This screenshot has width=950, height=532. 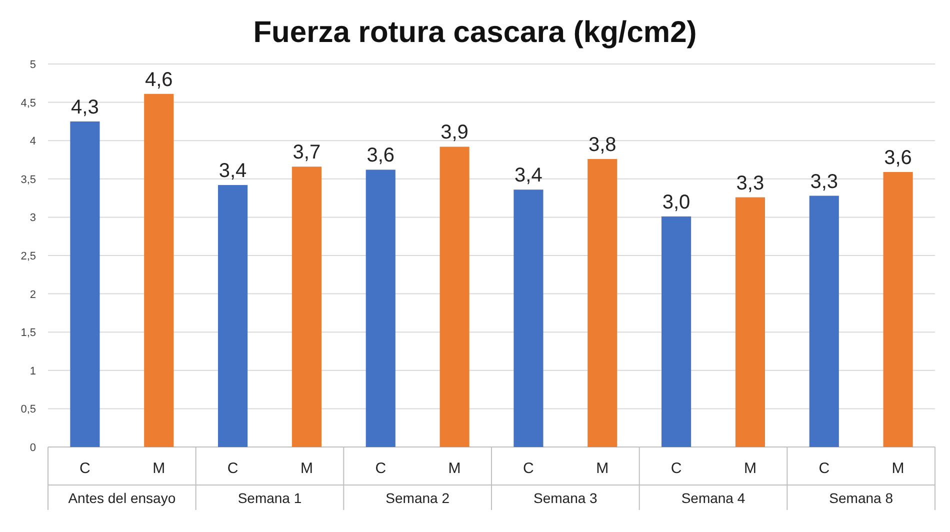 What do you see at coordinates (28, 410) in the screenshot?
I see `y-tick-label: 0,5` at bounding box center [28, 410].